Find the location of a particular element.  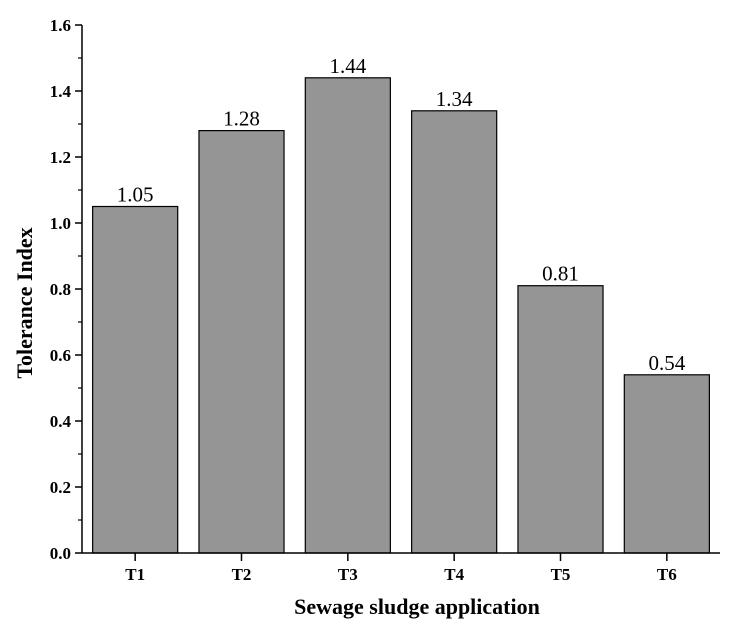

data-label-t3: 1.44 is located at coordinates (347, 66).